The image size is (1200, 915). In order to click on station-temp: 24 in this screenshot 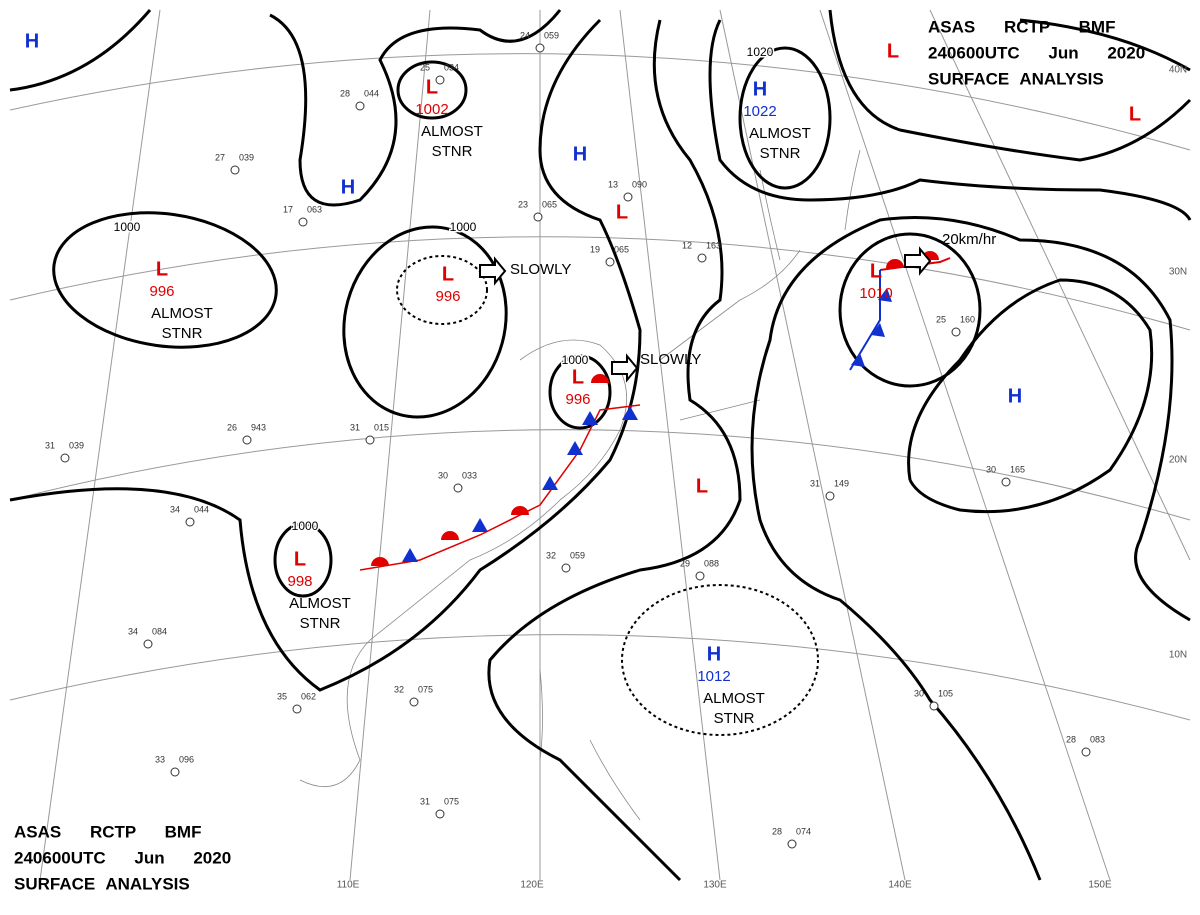, I will do `click(525, 35)`.